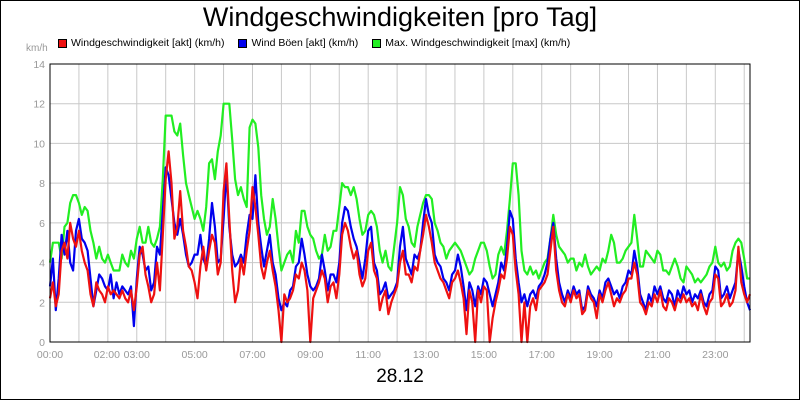  I want to click on legend-swatch-max, so click(377, 43).